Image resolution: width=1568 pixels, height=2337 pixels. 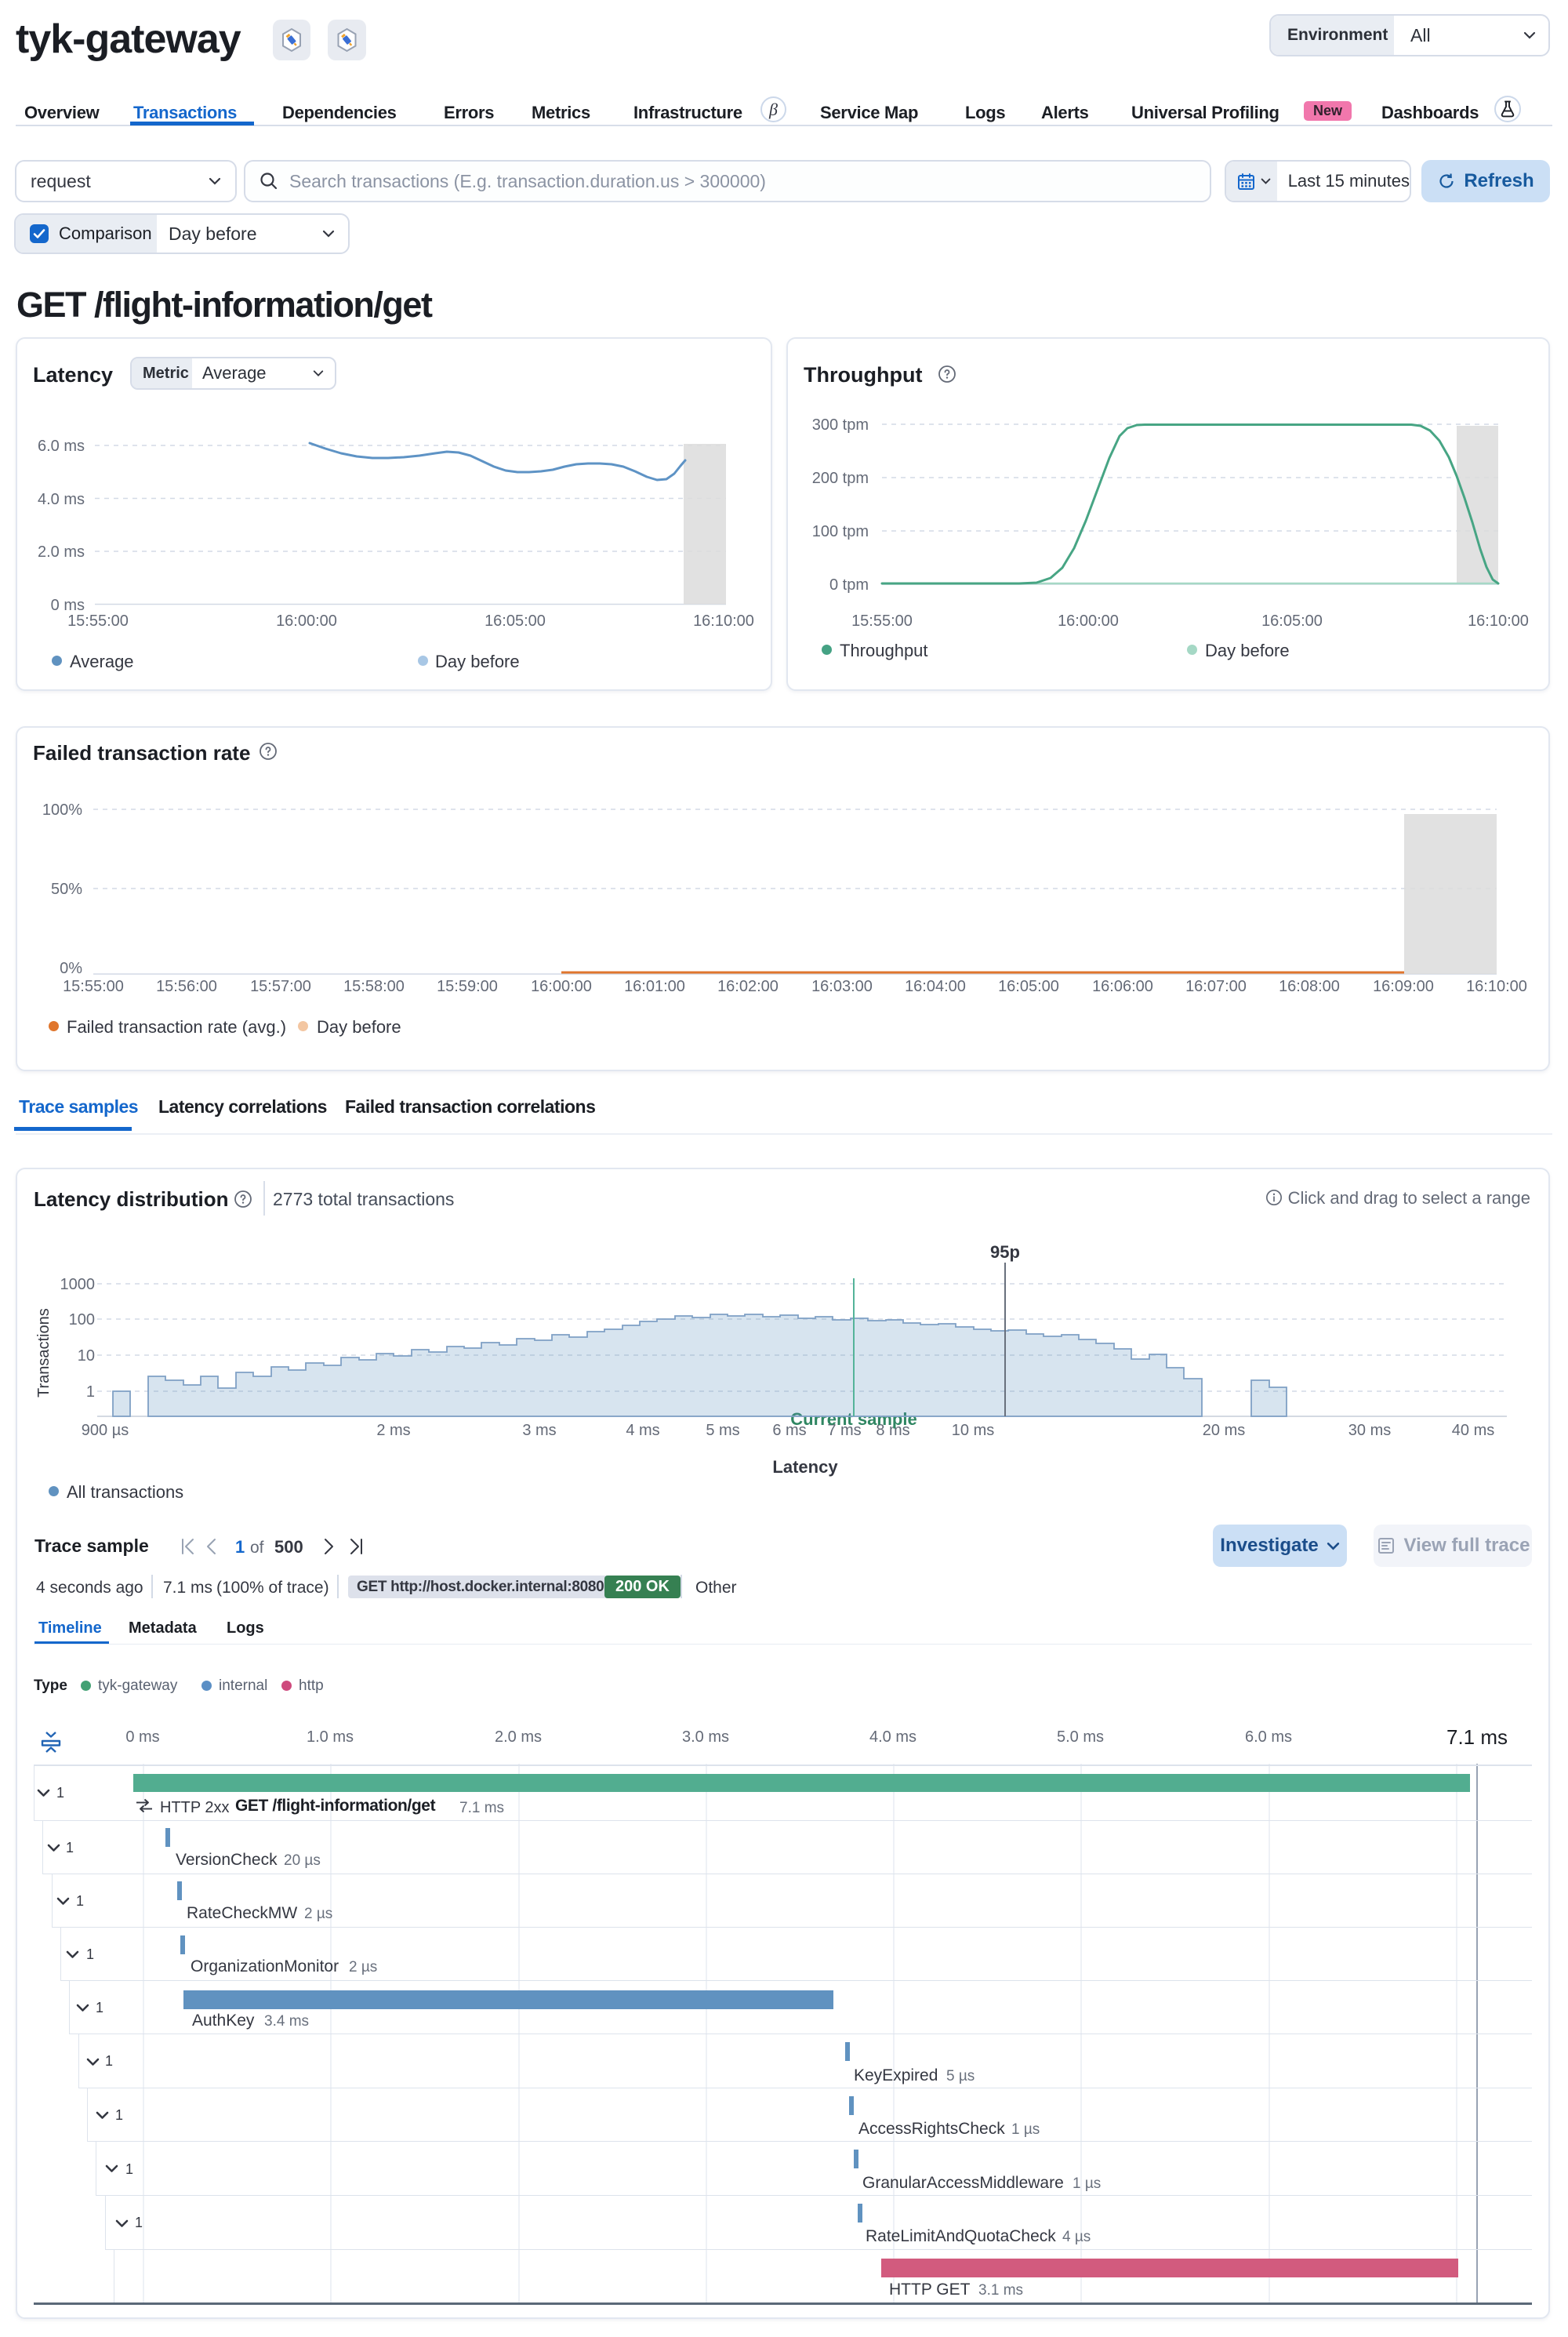 What do you see at coordinates (240, 1547) in the screenshot?
I see `svg-text: 1` at bounding box center [240, 1547].